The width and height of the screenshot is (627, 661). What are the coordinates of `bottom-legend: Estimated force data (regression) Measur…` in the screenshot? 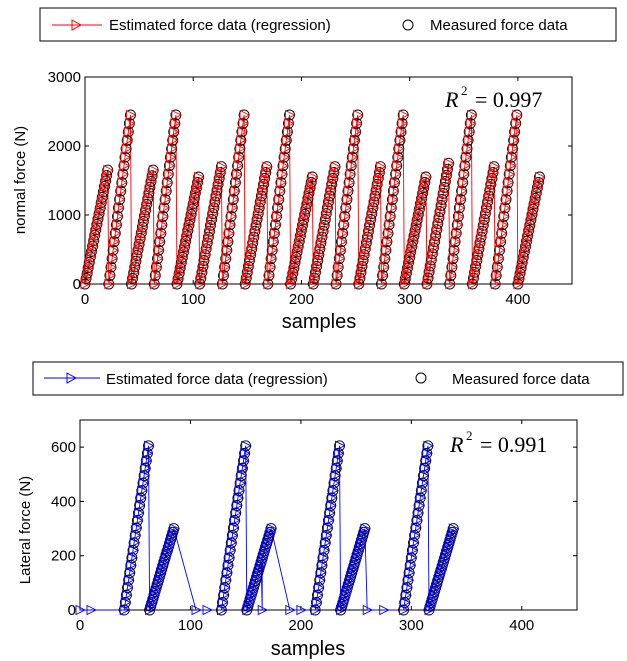 It's located at (328, 378).